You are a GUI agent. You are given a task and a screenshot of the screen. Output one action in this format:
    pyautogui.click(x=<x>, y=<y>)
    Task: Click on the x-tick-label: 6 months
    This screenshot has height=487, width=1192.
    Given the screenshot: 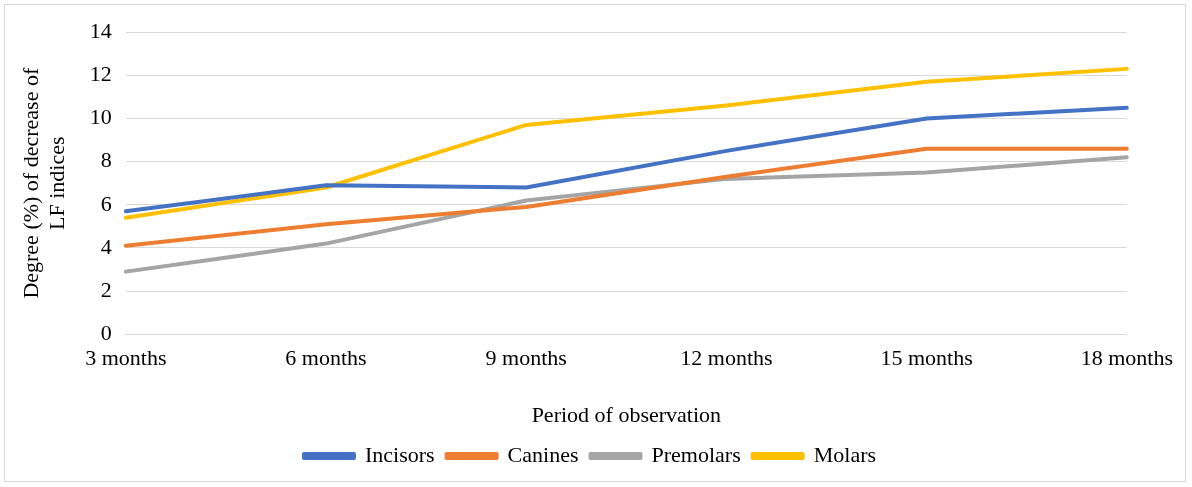 What is the action you would take?
    pyautogui.click(x=326, y=358)
    